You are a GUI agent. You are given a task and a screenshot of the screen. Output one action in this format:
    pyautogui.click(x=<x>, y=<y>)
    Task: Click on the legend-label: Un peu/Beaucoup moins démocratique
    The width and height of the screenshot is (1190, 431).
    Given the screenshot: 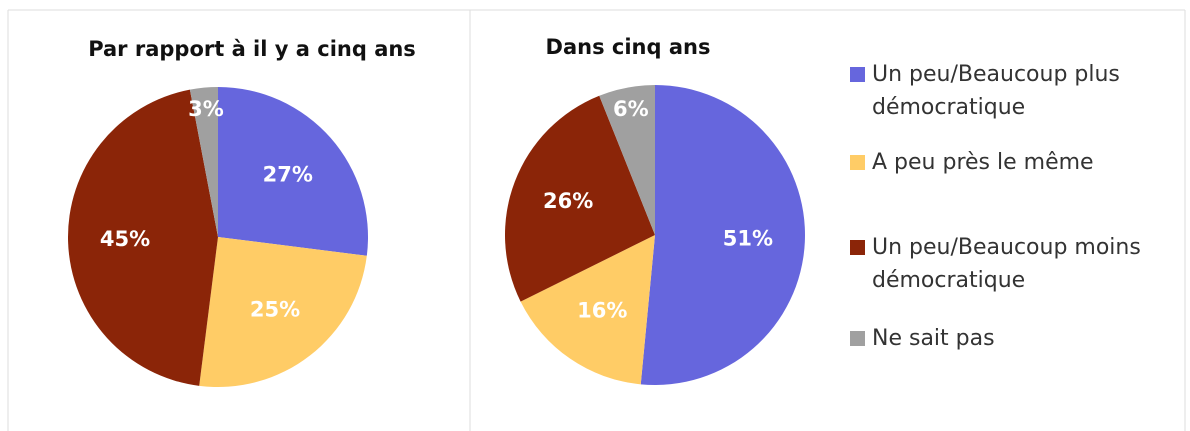 What is the action you would take?
    pyautogui.click(x=1006, y=264)
    